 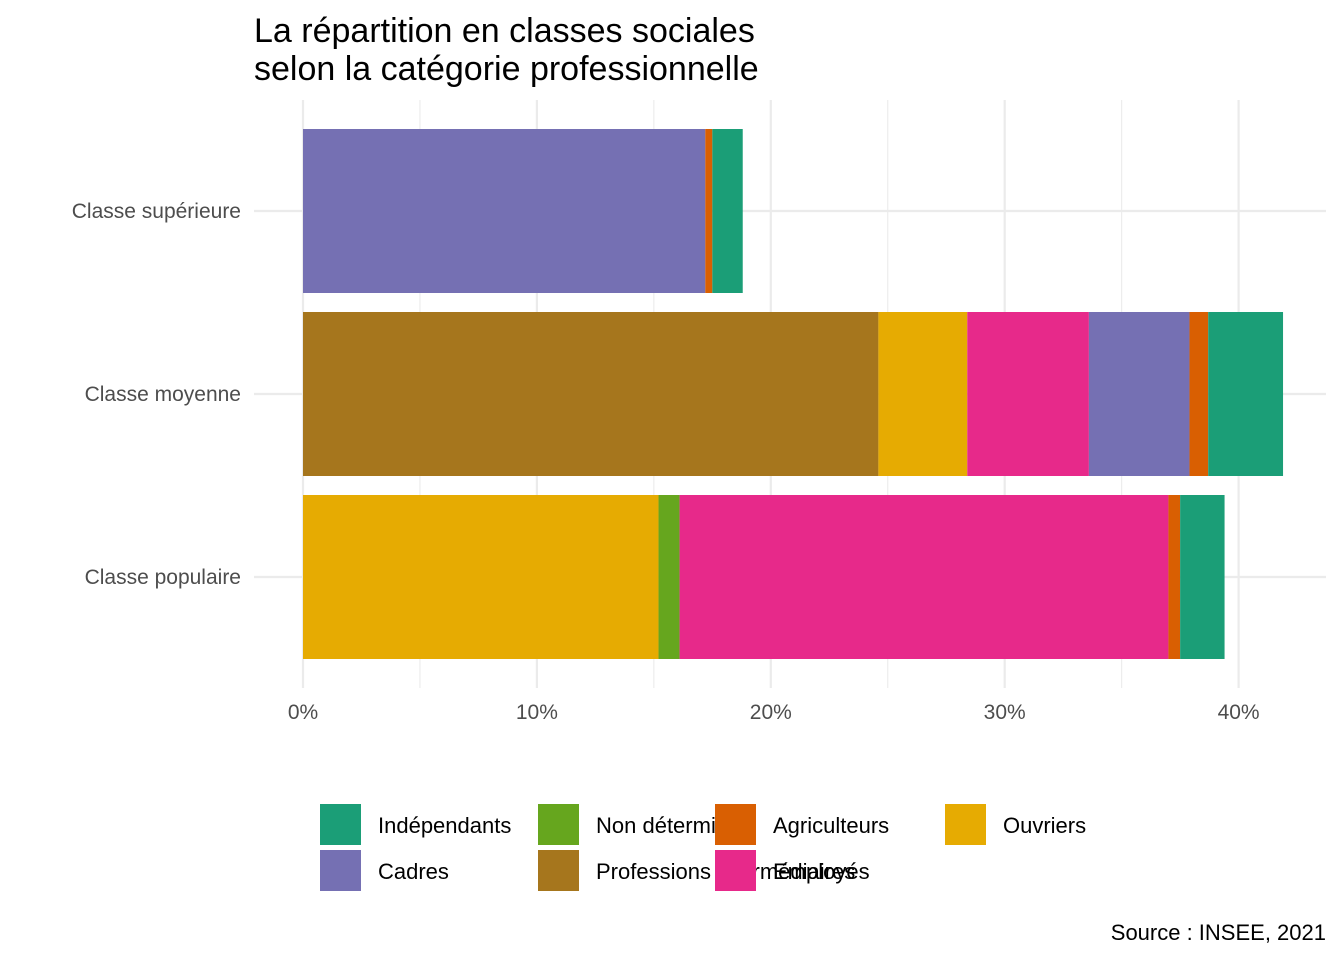 What do you see at coordinates (831, 825) in the screenshot?
I see `legend-label-agriculteurs: Agriculteurs` at bounding box center [831, 825].